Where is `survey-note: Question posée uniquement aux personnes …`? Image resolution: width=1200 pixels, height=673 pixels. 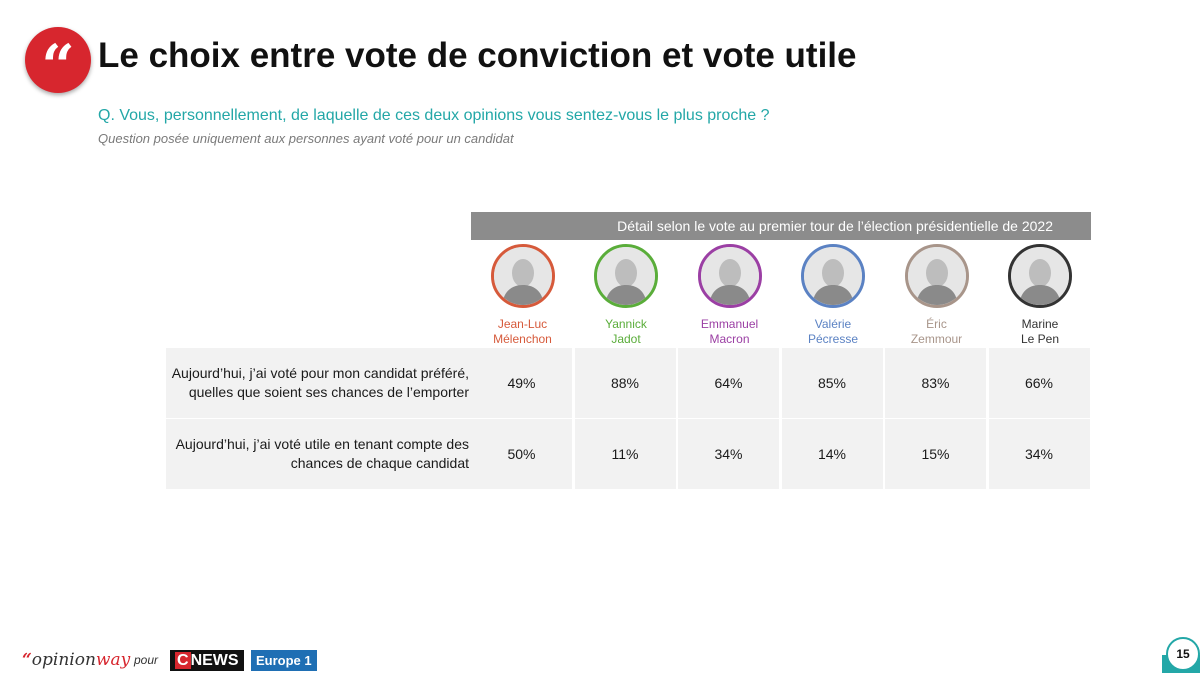 survey-note: Question posée uniquement aux personnes … is located at coordinates (306, 138).